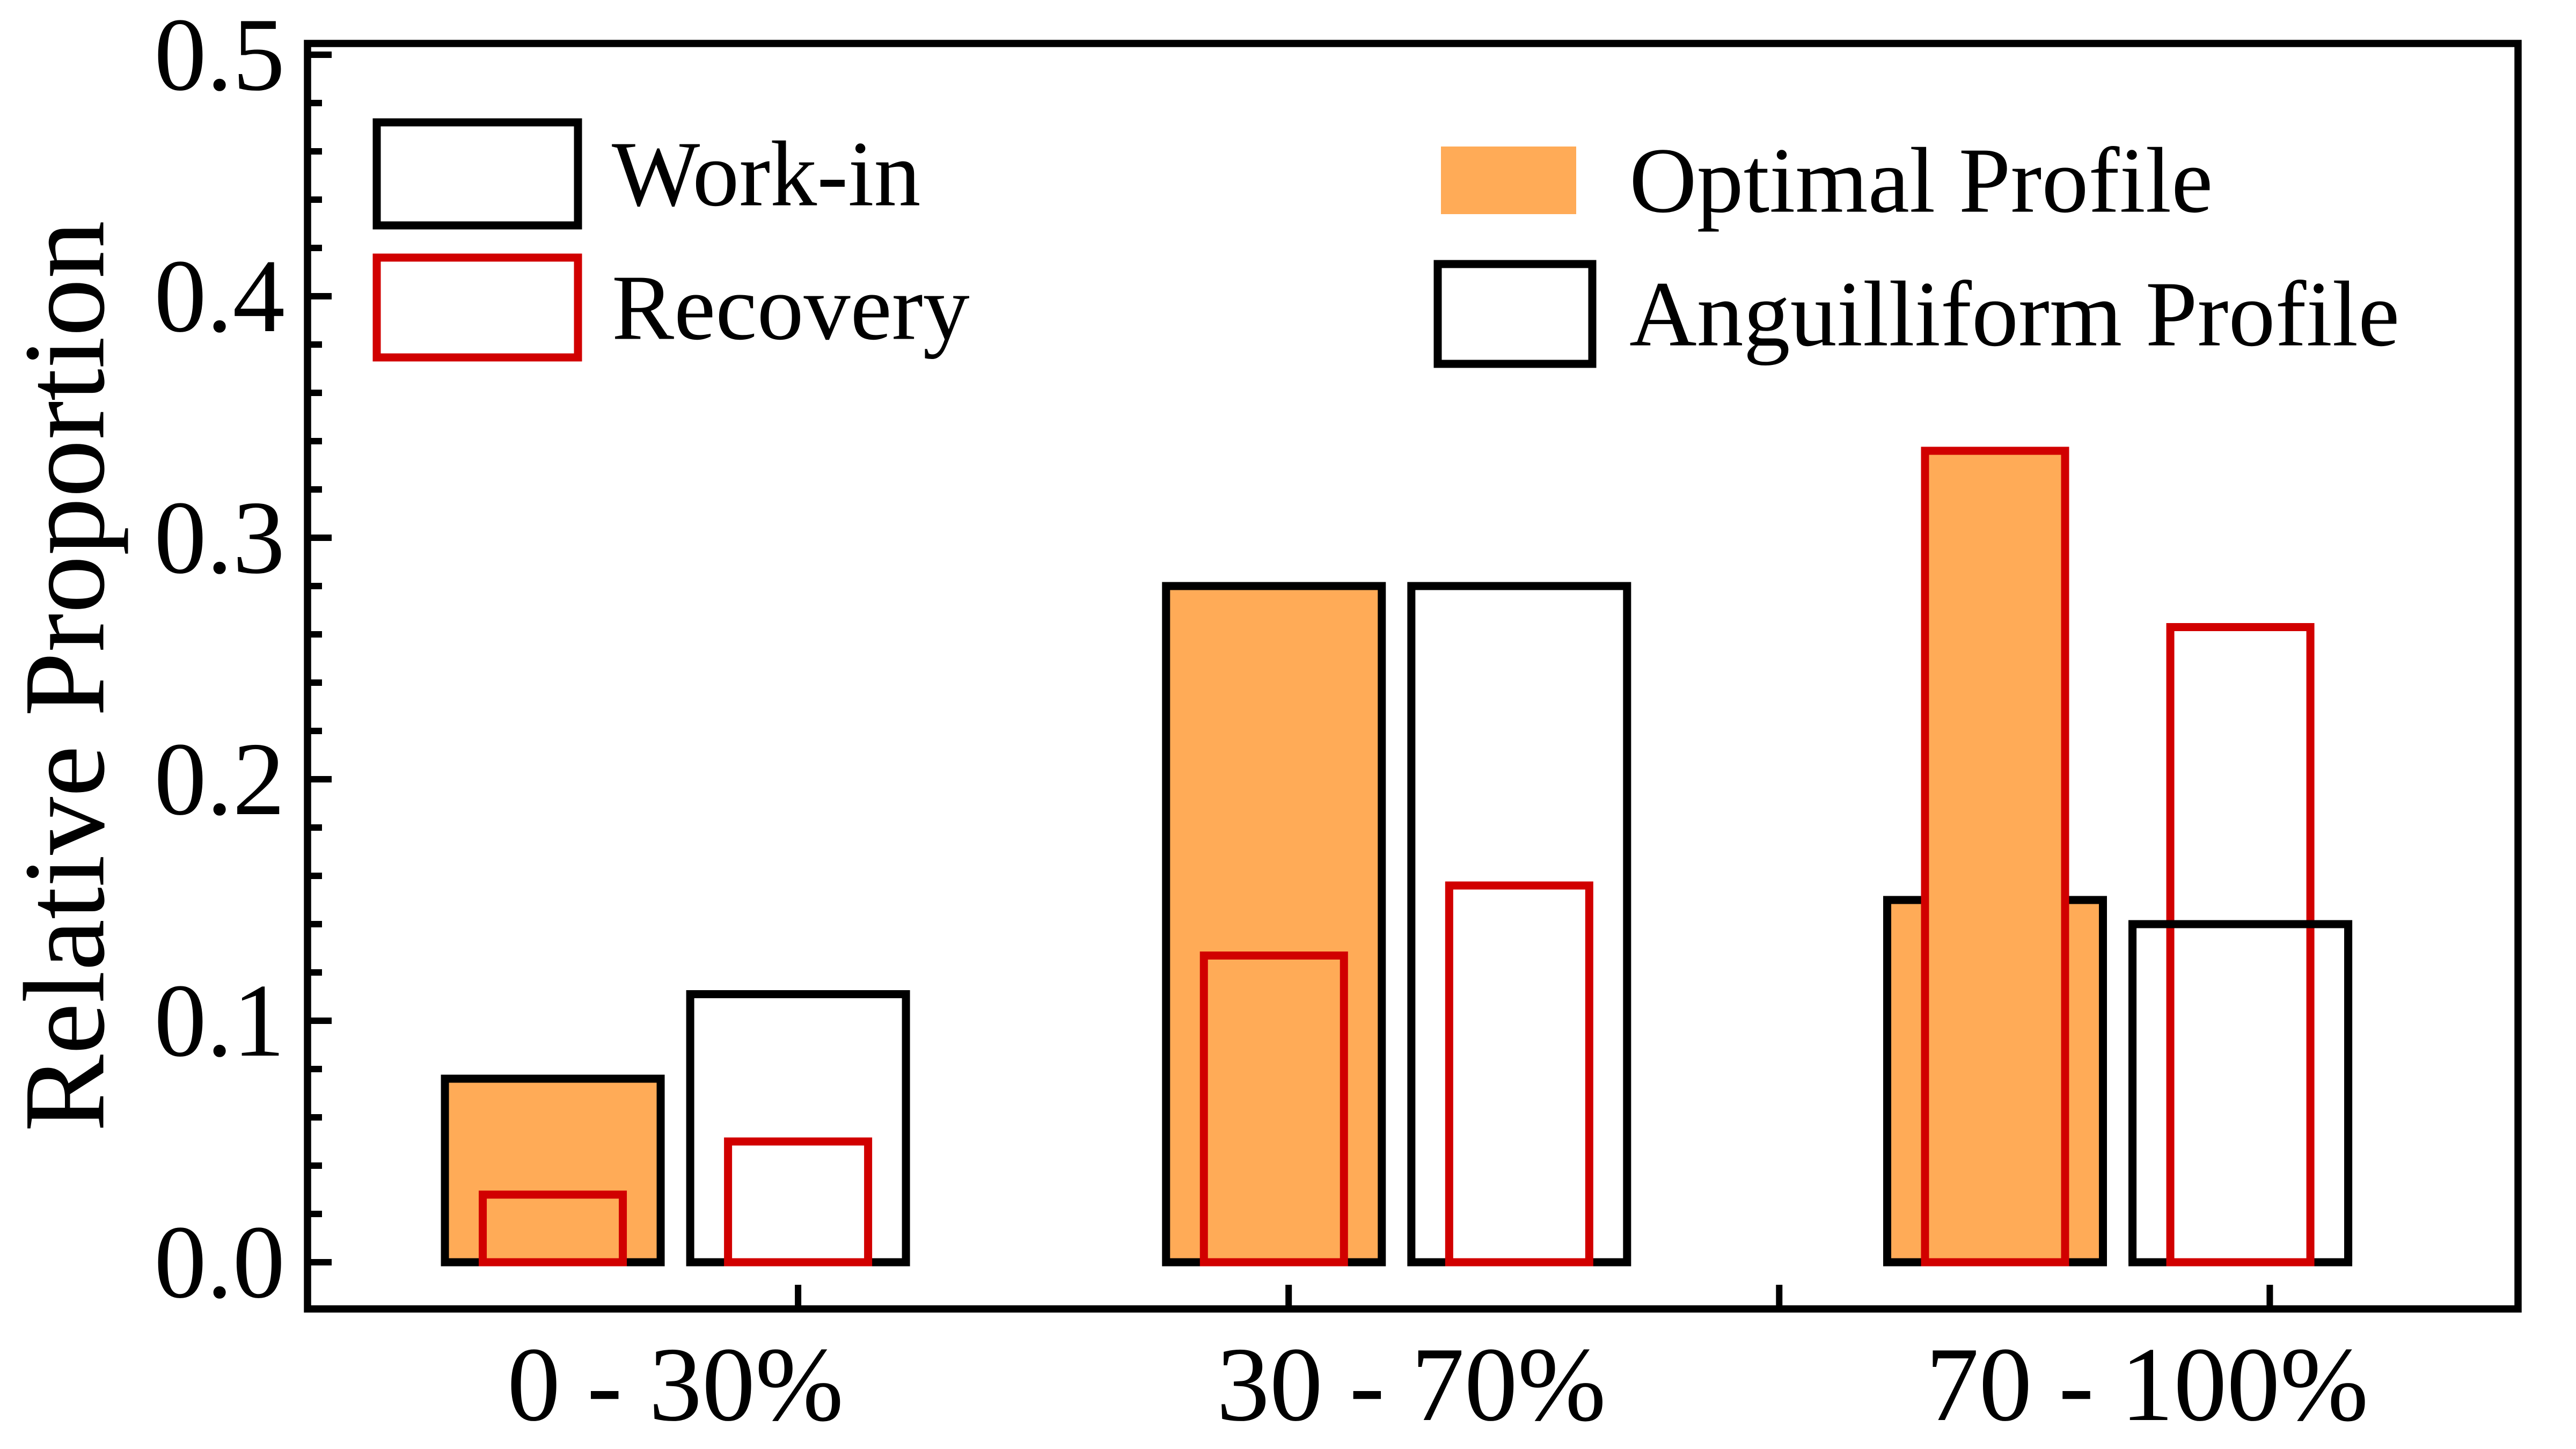 Image resolution: width=2576 pixels, height=1449 pixels. I want to click on y-tick-label: 0.5, so click(219, 56).